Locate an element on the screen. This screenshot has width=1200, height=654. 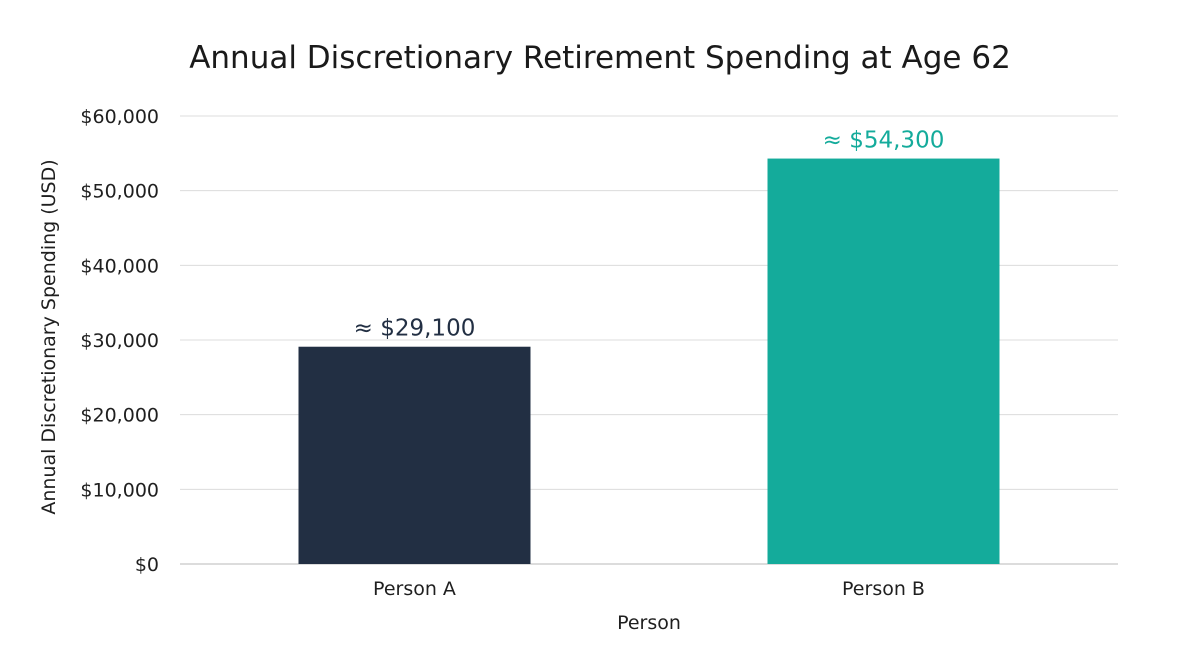
x-axis-ticks: Person A Person B is located at coordinates (649, 589).